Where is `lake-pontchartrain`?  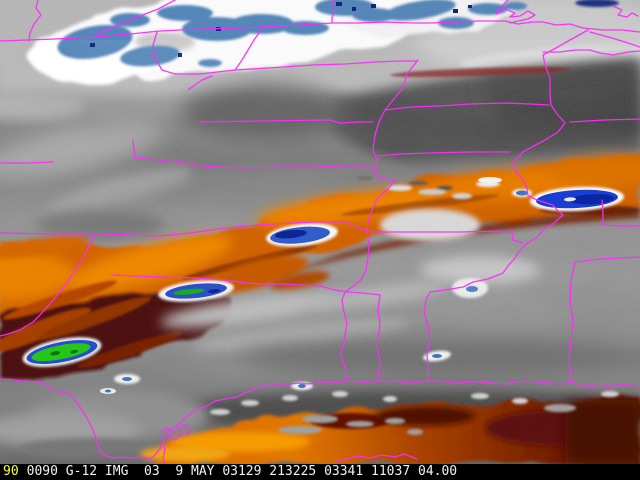
lake-pontchartrain is located at coordinates (376, 458).